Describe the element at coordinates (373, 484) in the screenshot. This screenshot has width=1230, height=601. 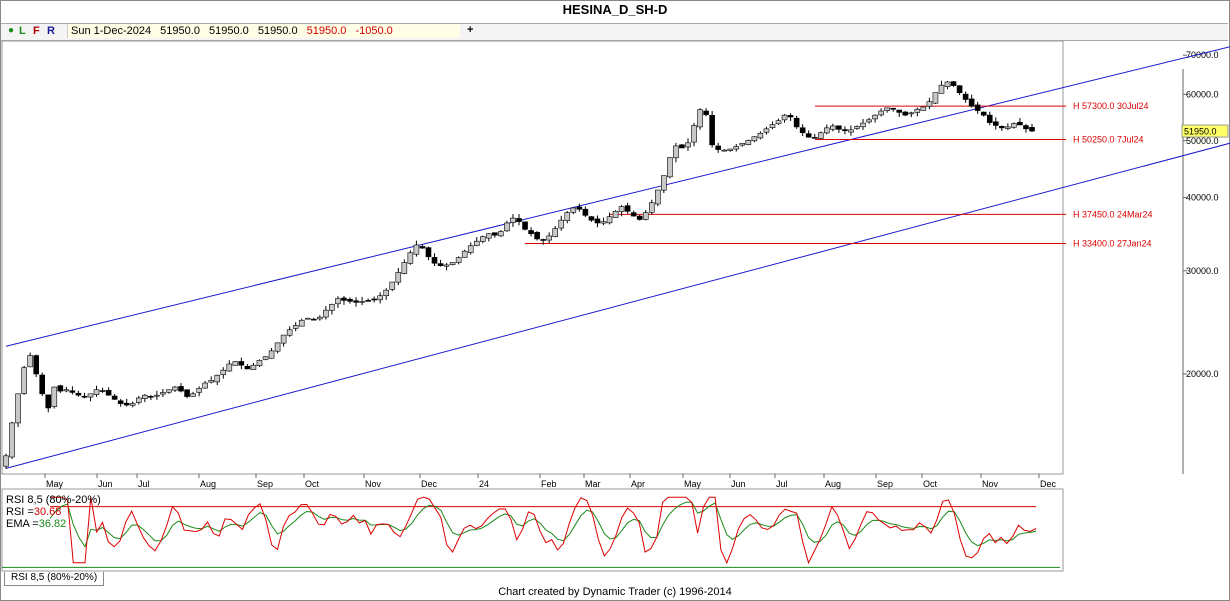
I see `x-tick-label: Nov` at that location.